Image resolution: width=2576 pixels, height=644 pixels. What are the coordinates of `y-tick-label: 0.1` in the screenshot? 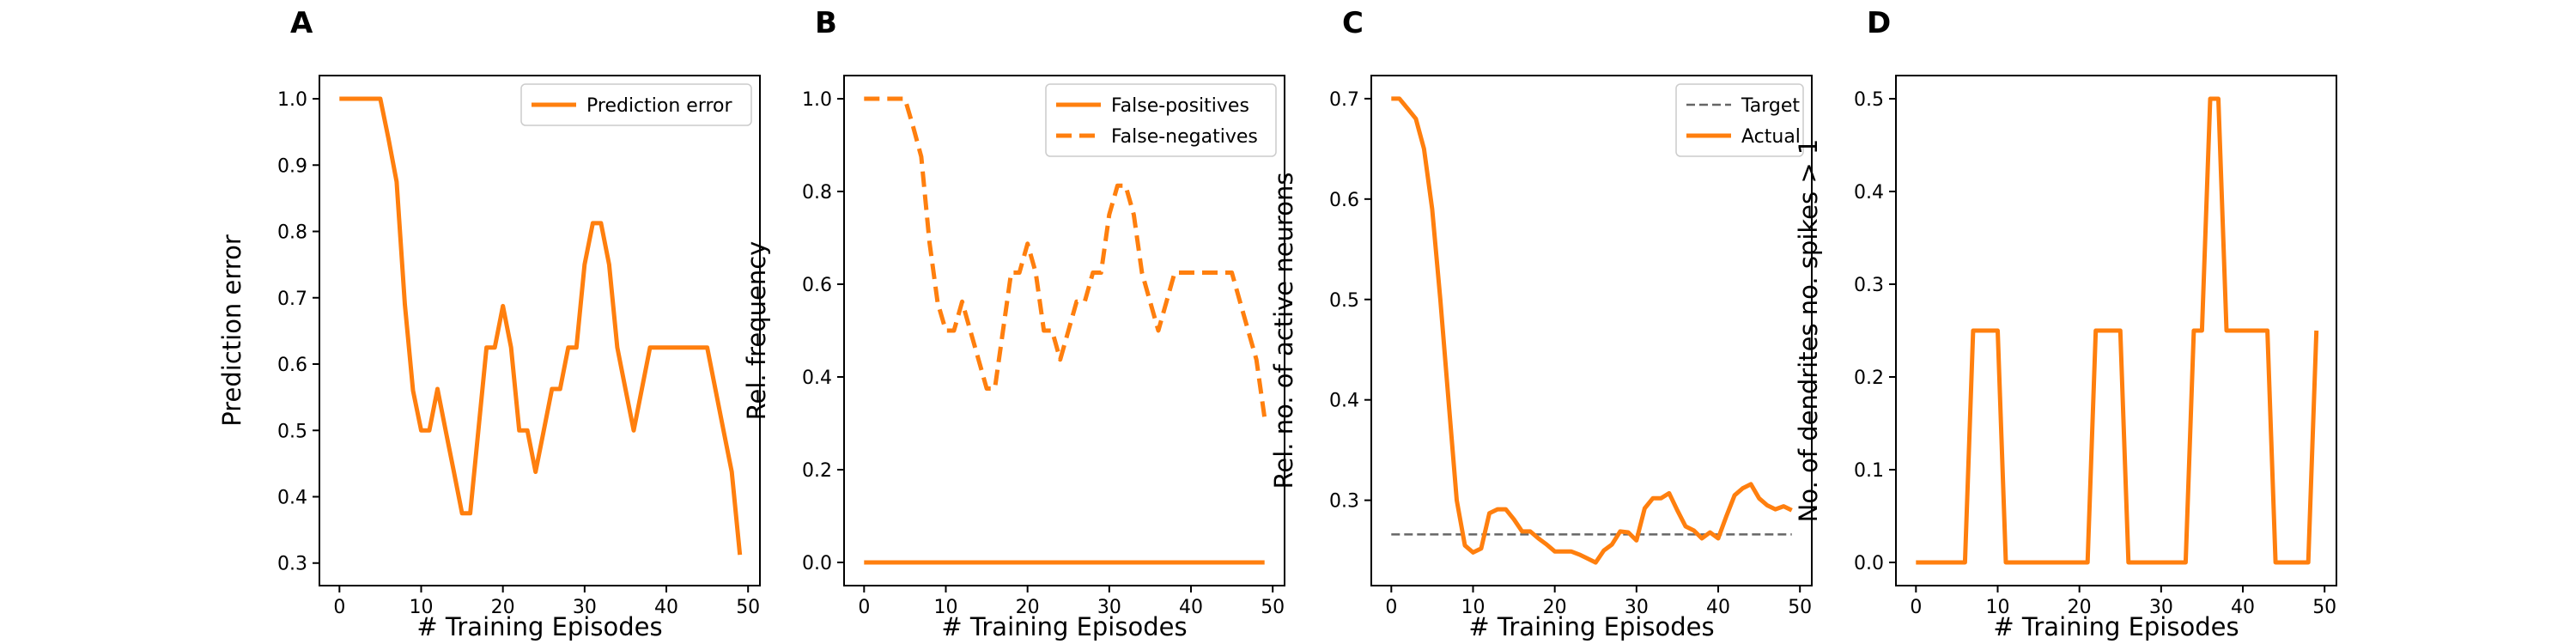 It's located at (1869, 471).